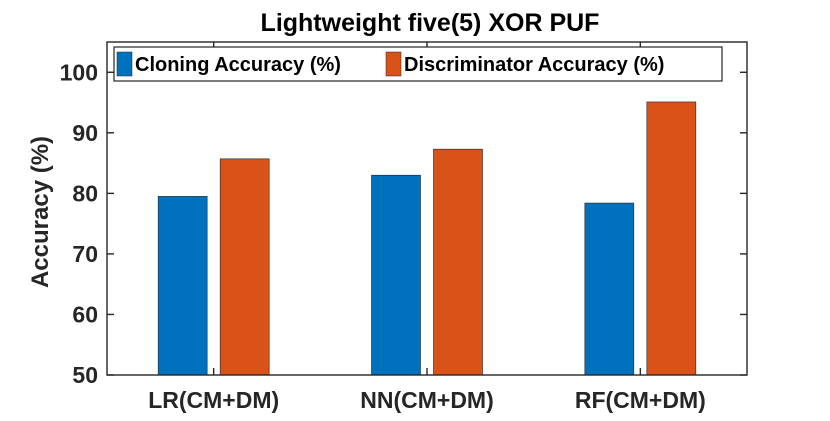 The height and width of the screenshot is (421, 830). I want to click on y-axis-label: Accuracy (%), so click(40, 212).